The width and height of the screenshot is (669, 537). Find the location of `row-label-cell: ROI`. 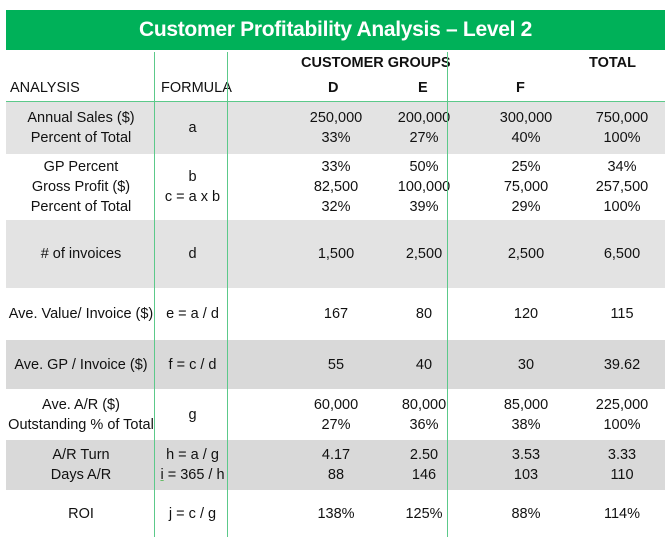

row-label-cell: ROI is located at coordinates (81, 513).